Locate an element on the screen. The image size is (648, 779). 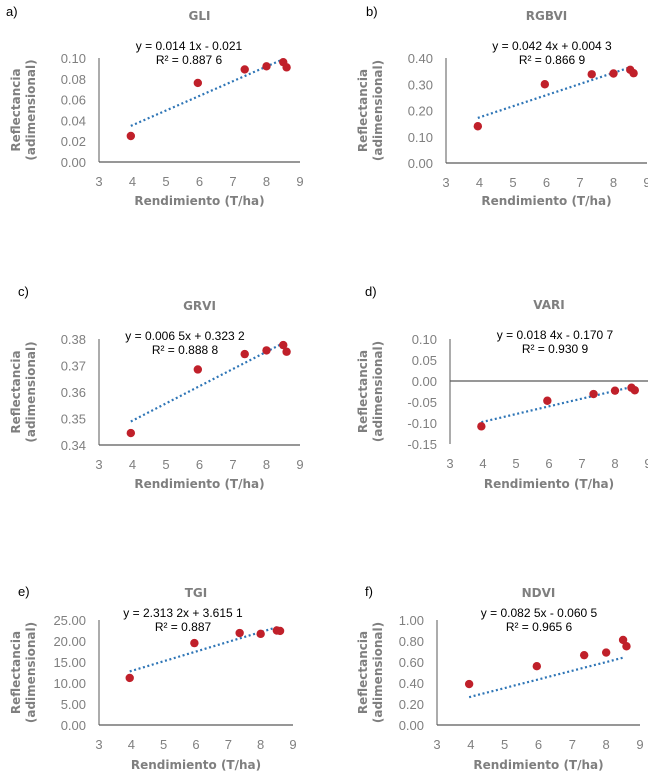
panel-tgi-xtick-label: 3 is located at coordinates (98, 744).